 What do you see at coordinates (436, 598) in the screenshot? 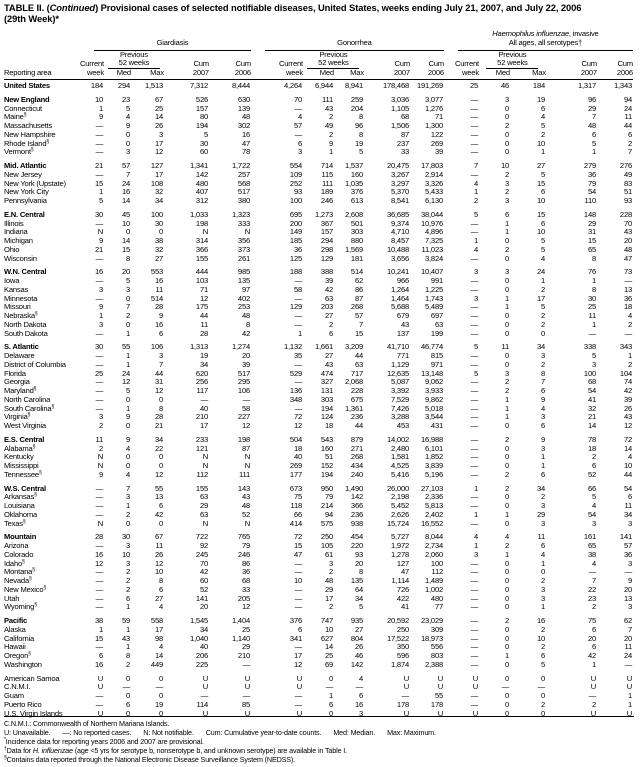
I see `value-cell: 480` at bounding box center [436, 598].